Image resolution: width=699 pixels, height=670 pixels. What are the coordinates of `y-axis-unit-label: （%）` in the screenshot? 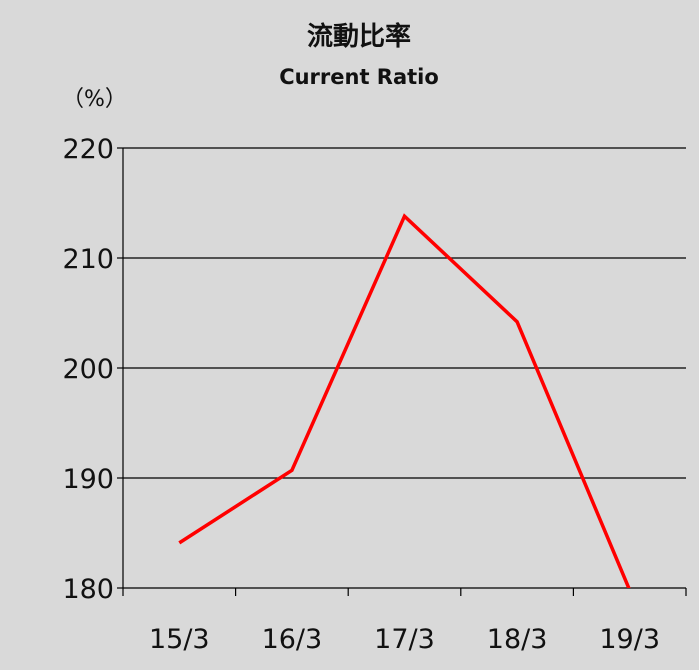 It's located at (94, 99).